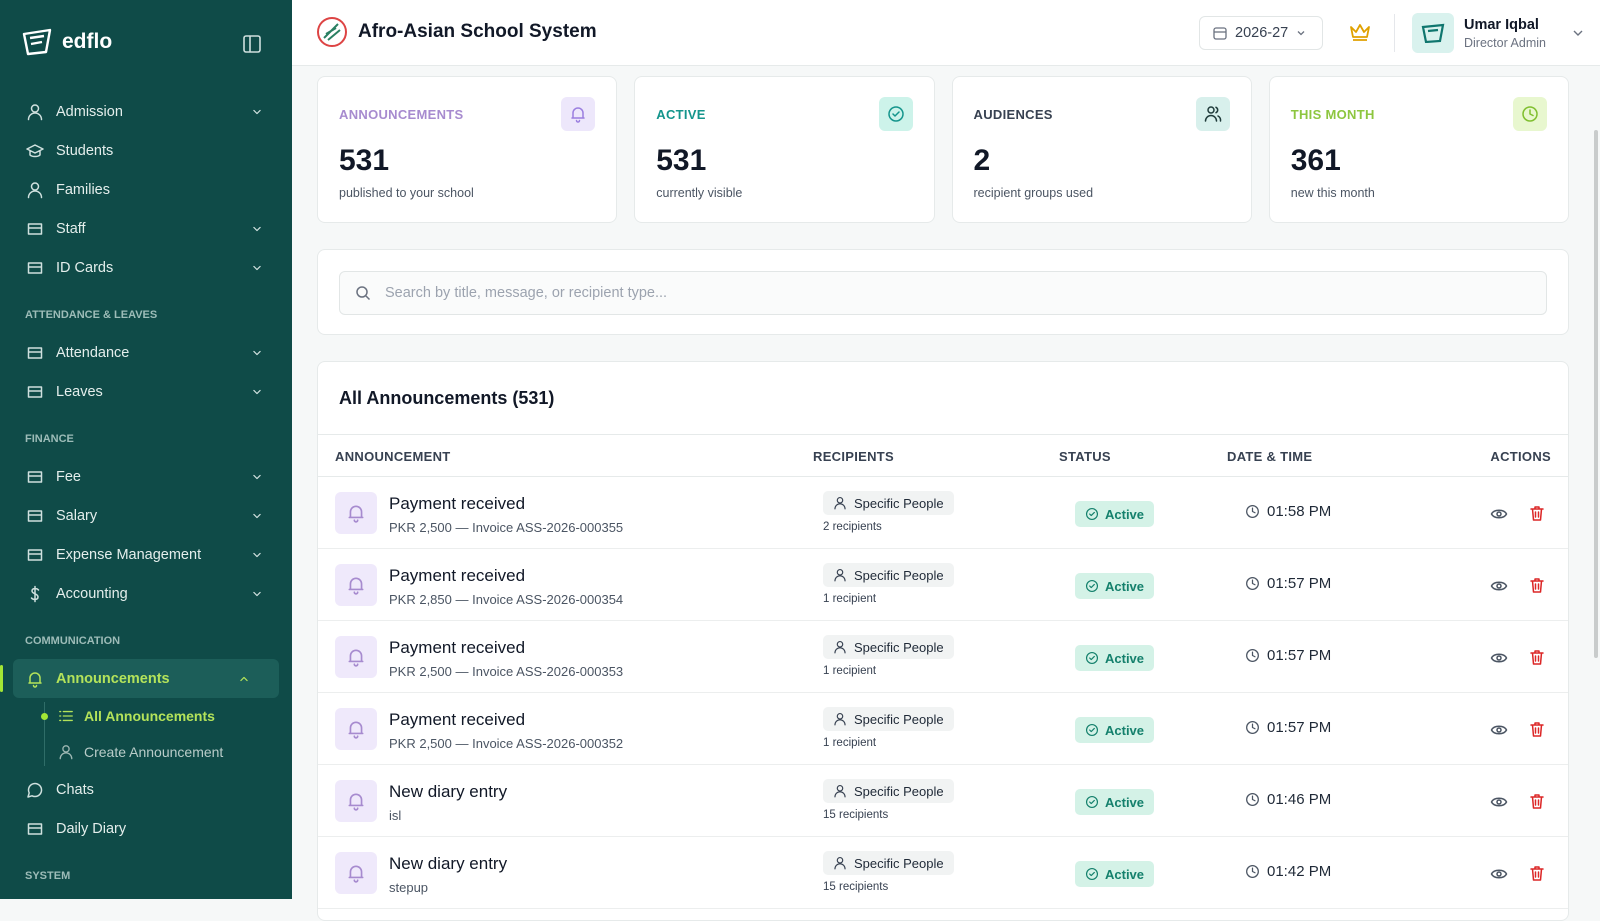 This screenshot has height=921, width=1600. What do you see at coordinates (1299, 511) in the screenshot?
I see `time: 01:58 PM` at bounding box center [1299, 511].